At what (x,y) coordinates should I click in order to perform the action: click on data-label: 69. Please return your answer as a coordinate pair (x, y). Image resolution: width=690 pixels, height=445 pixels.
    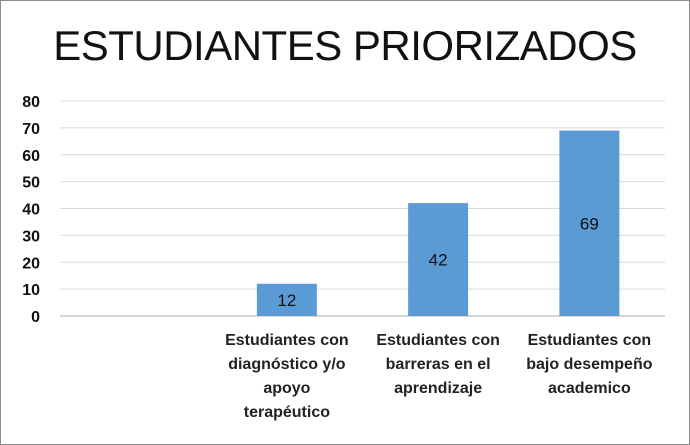
    Looking at the image, I should click on (589, 223).